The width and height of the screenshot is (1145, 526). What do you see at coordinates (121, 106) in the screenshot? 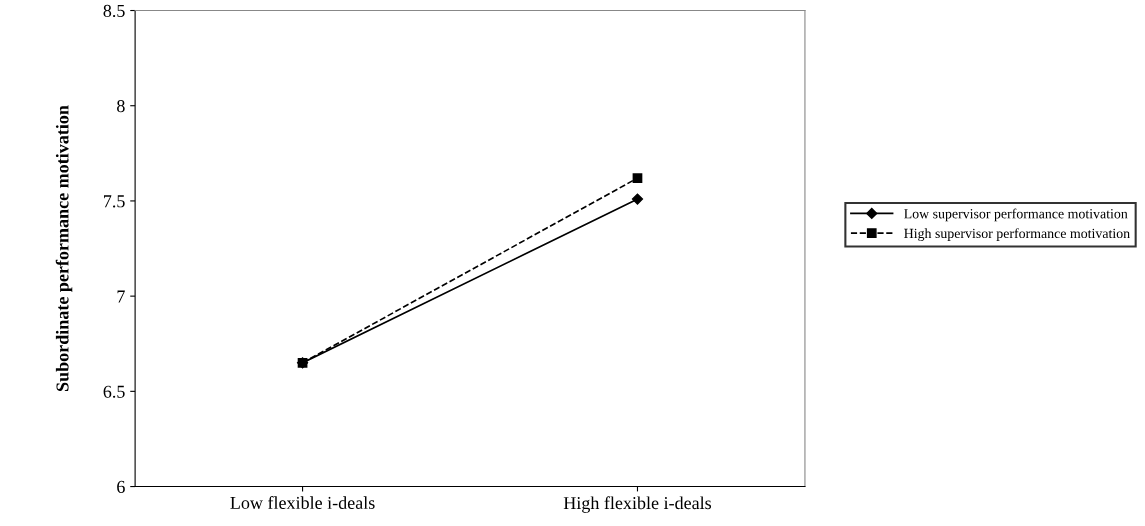
I see `y-tick-label: 8` at bounding box center [121, 106].